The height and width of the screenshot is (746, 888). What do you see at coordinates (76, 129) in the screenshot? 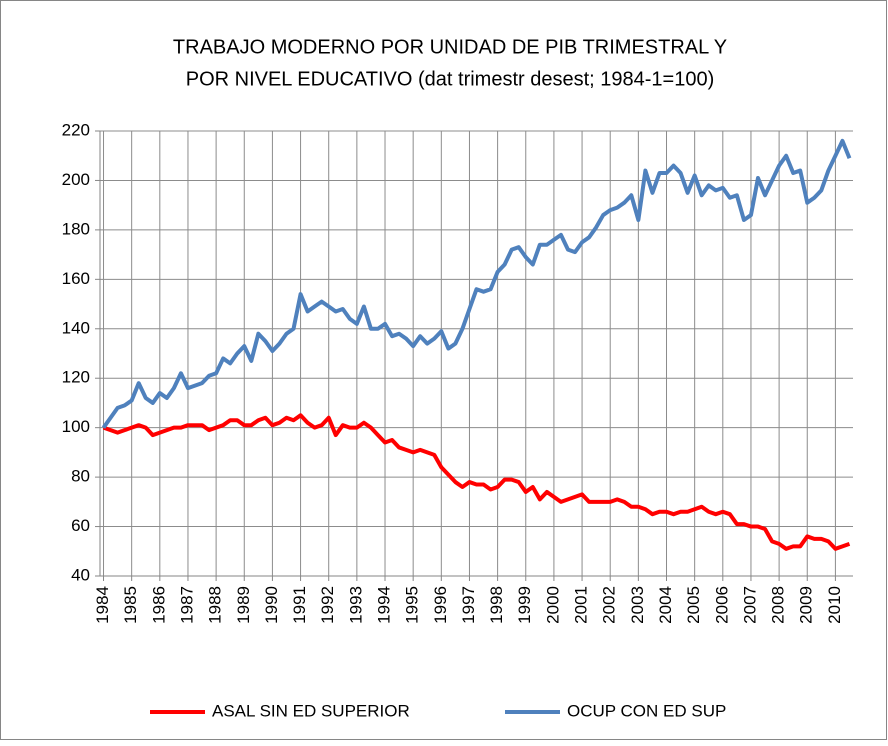
I see `y-tick-label: 220` at bounding box center [76, 129].